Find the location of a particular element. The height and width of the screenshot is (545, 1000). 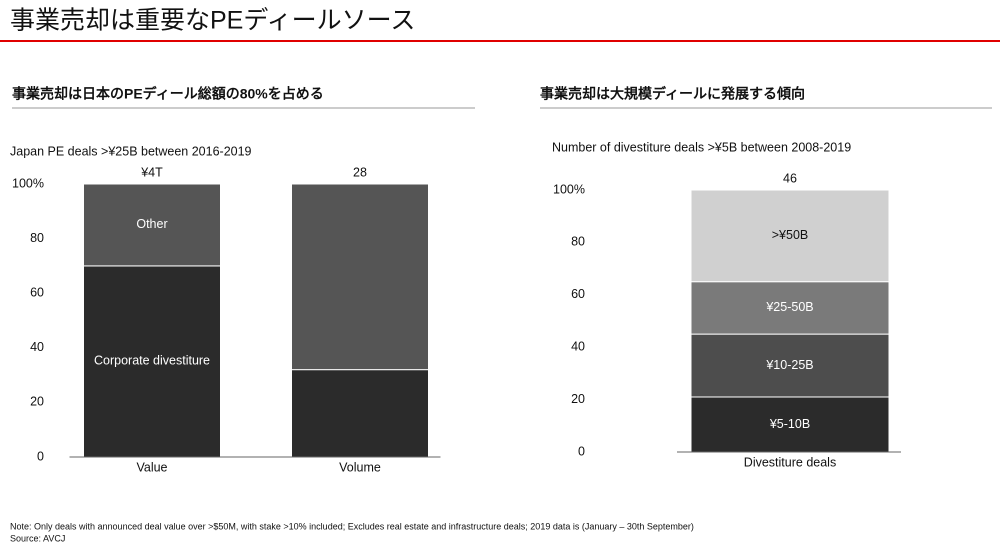

total-label: 28 is located at coordinates (360, 172).